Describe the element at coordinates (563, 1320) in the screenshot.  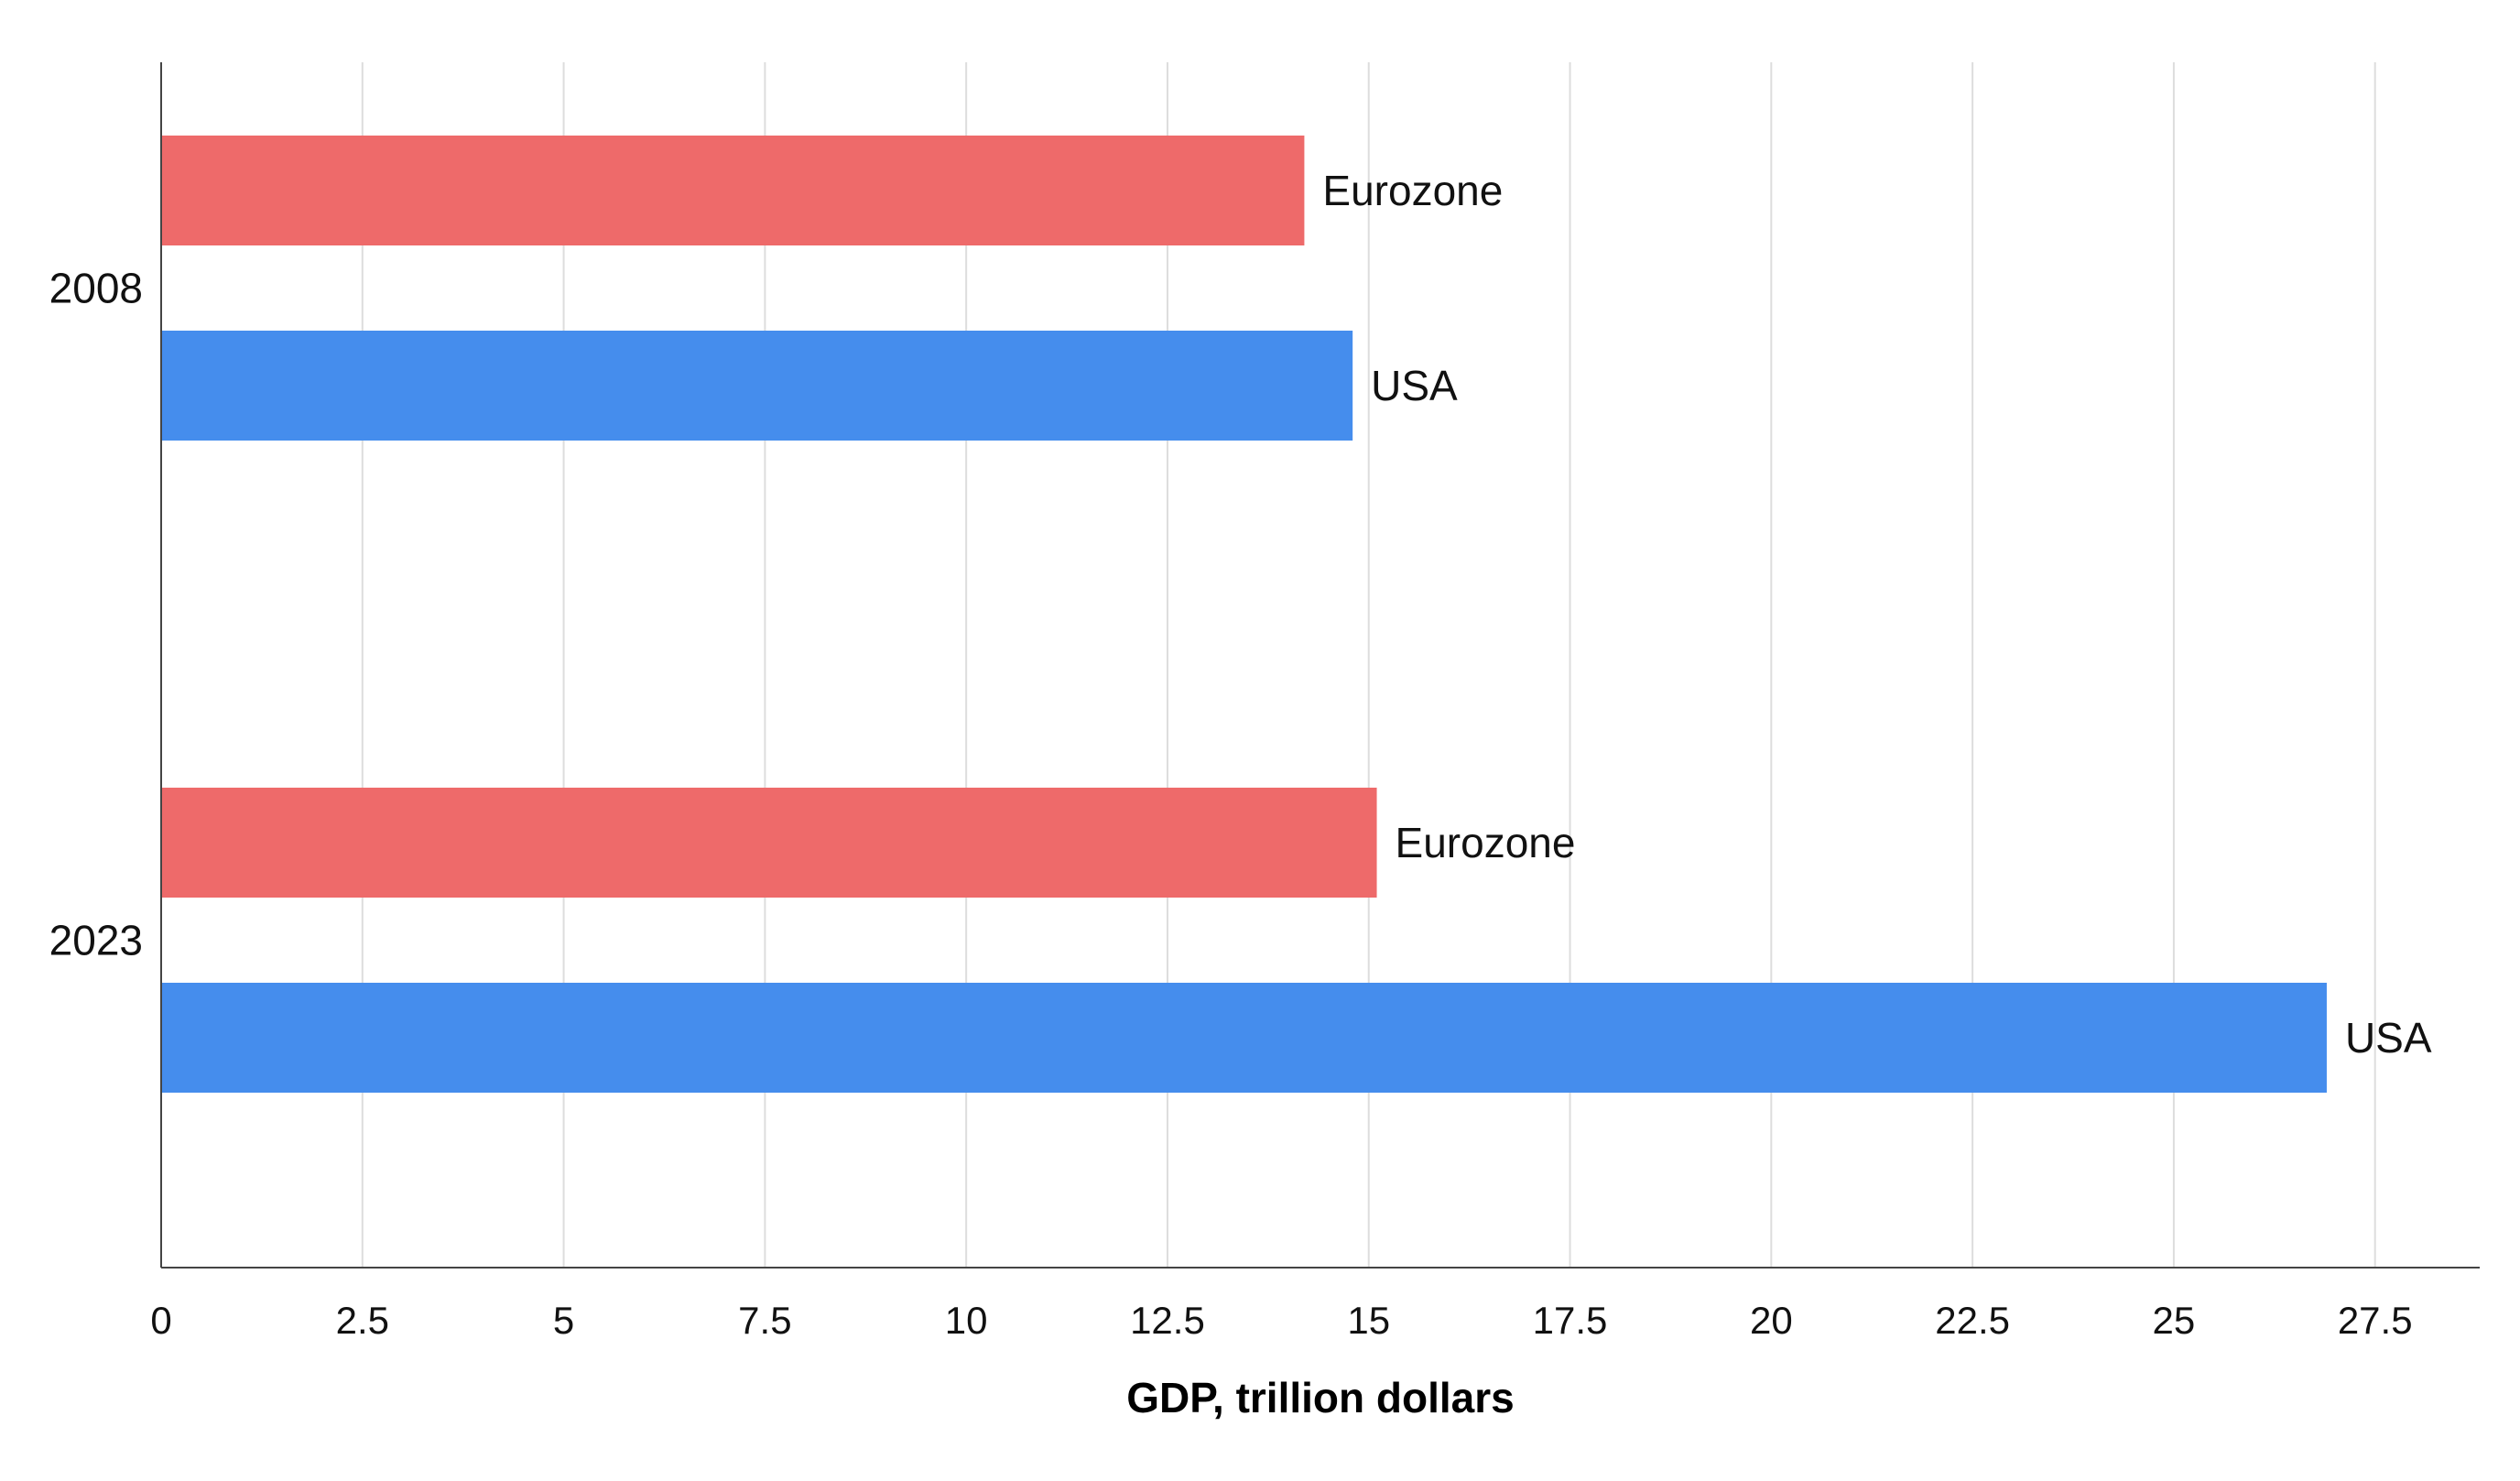
I see `x-tick-label: 5` at that location.